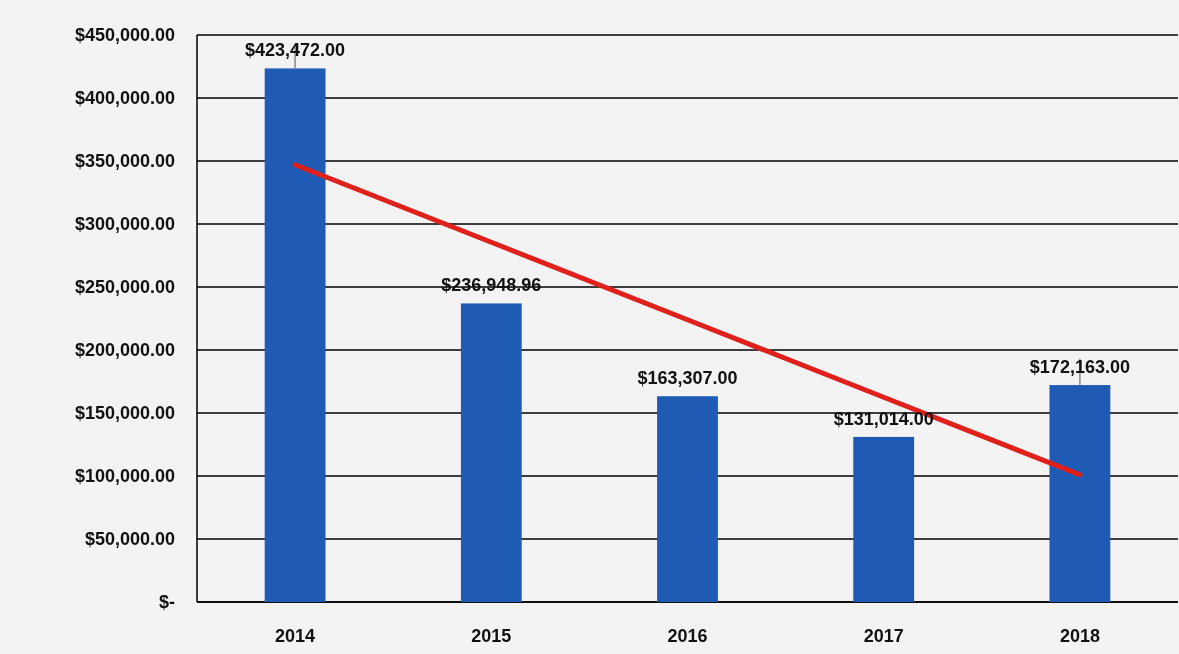 The height and width of the screenshot is (654, 1179). What do you see at coordinates (295, 50) in the screenshot?
I see `data-label: $423,472.00` at bounding box center [295, 50].